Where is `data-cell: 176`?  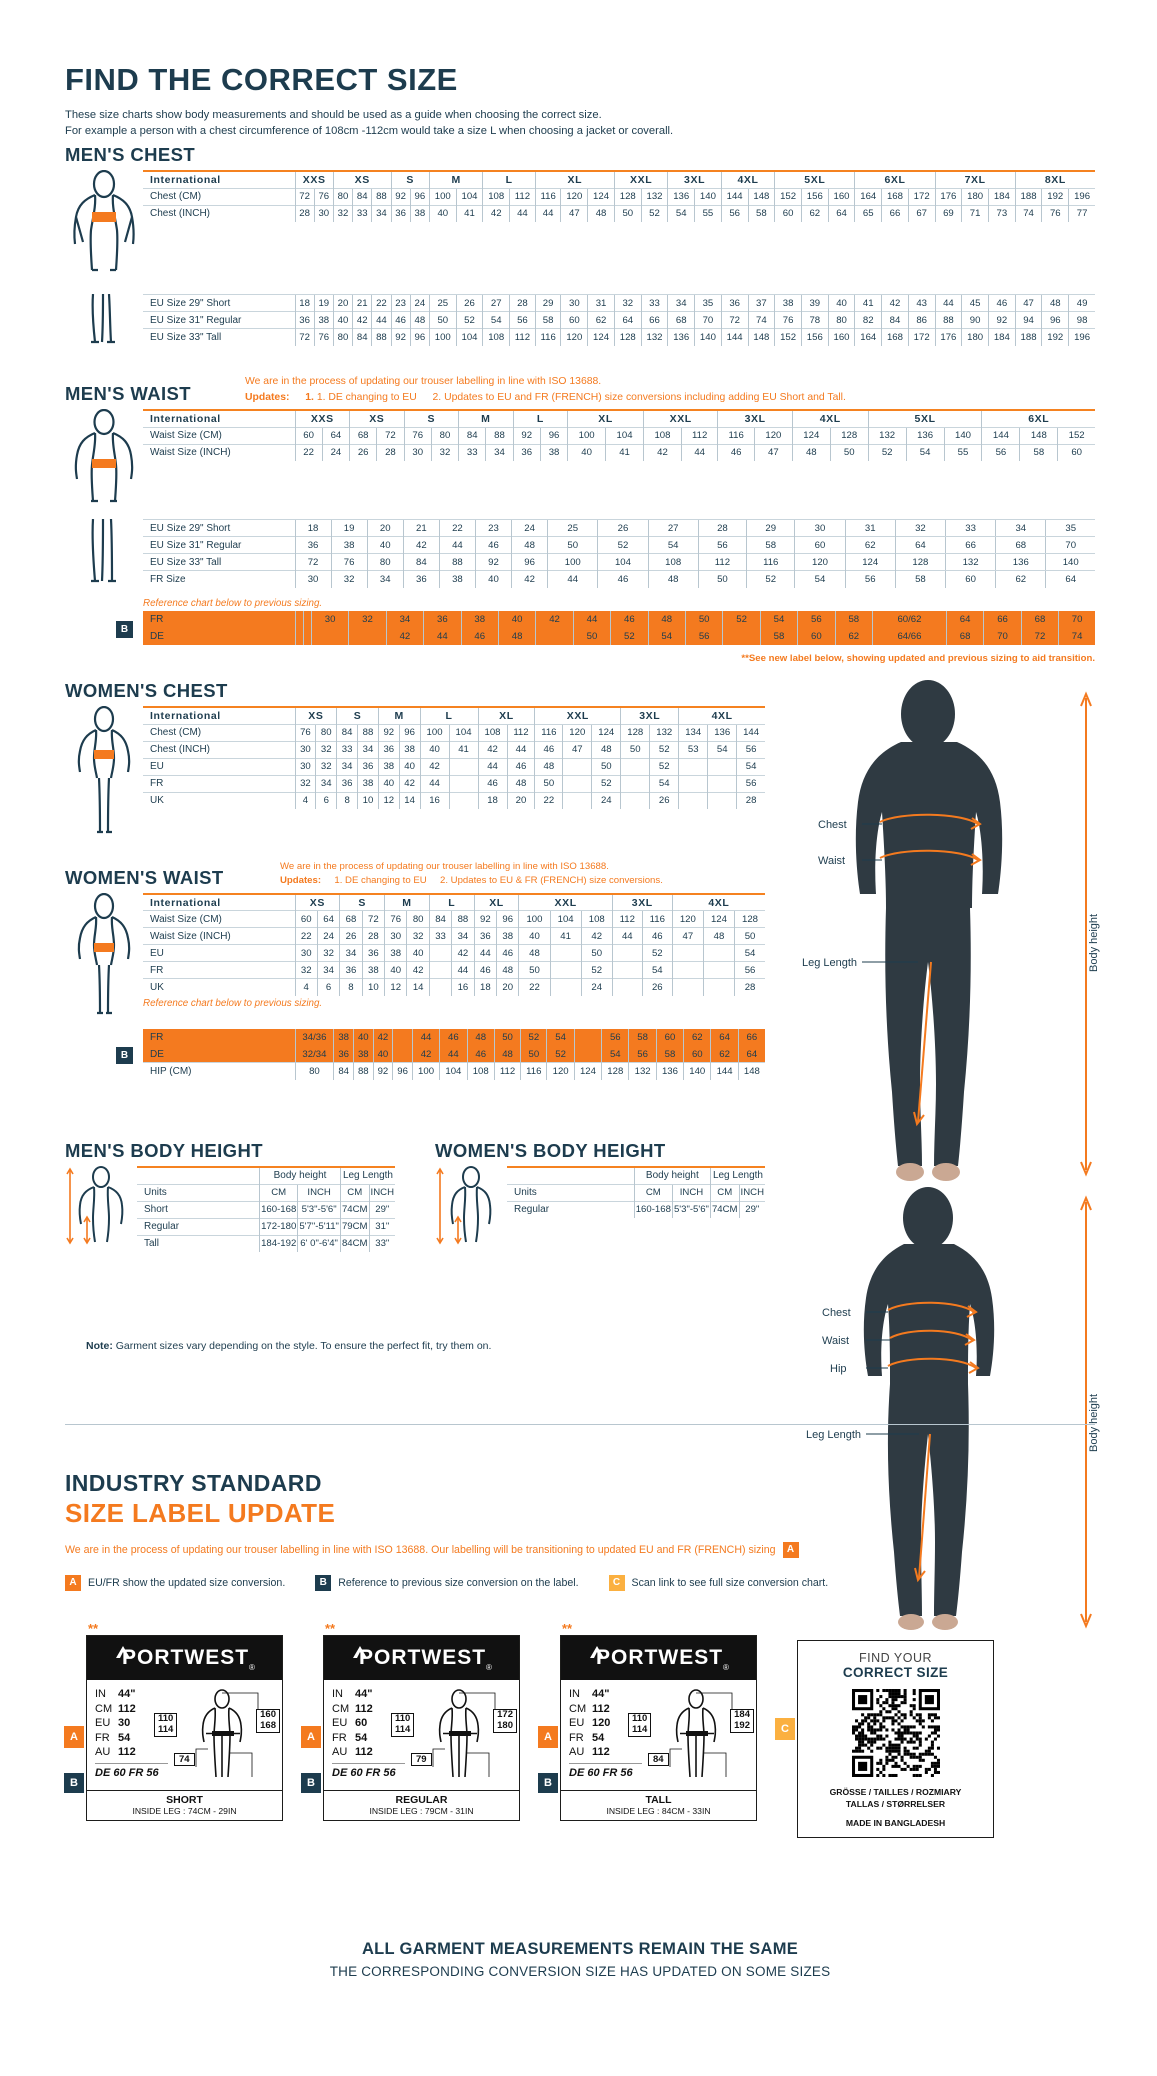 data-cell: 176 is located at coordinates (948, 196).